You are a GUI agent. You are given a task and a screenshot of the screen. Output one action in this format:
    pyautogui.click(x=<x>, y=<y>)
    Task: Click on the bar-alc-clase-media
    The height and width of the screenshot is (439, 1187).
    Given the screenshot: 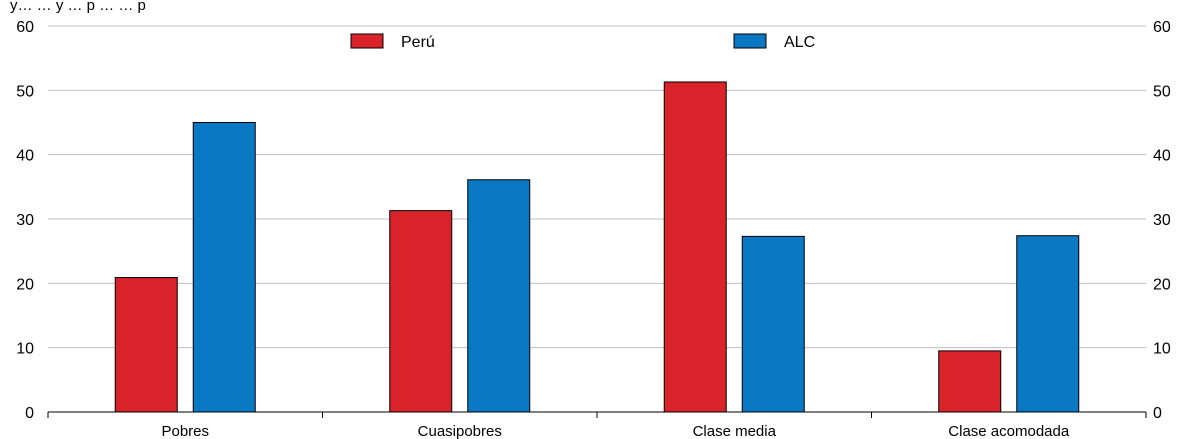 What is the action you would take?
    pyautogui.click(x=773, y=324)
    